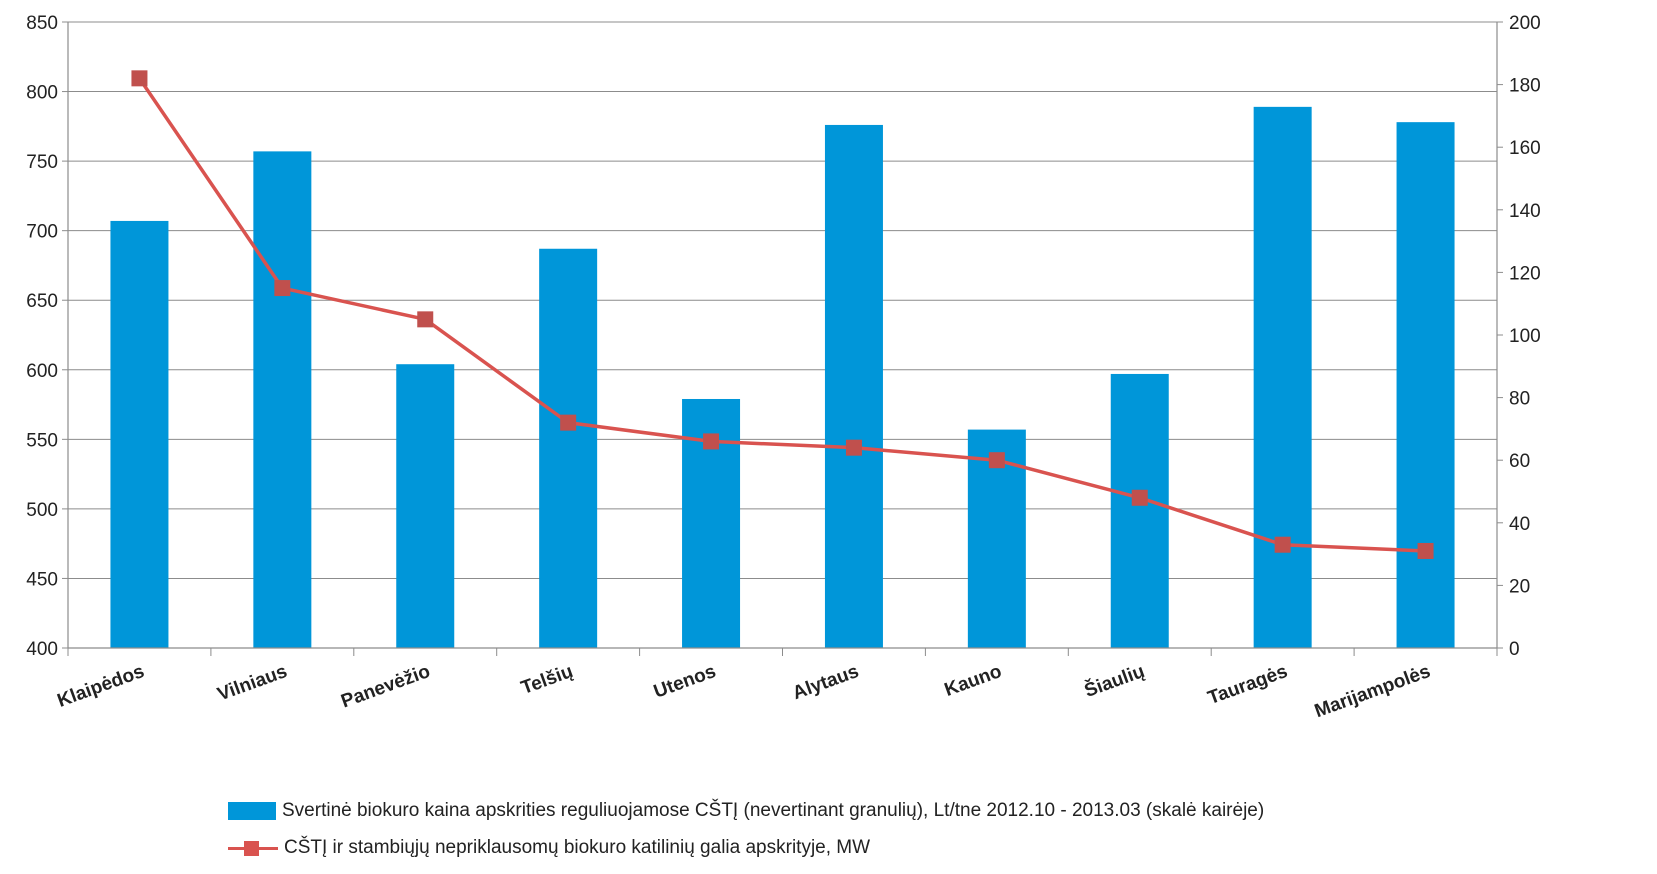  I want to click on category-label: Panevėžio, so click(385, 687).